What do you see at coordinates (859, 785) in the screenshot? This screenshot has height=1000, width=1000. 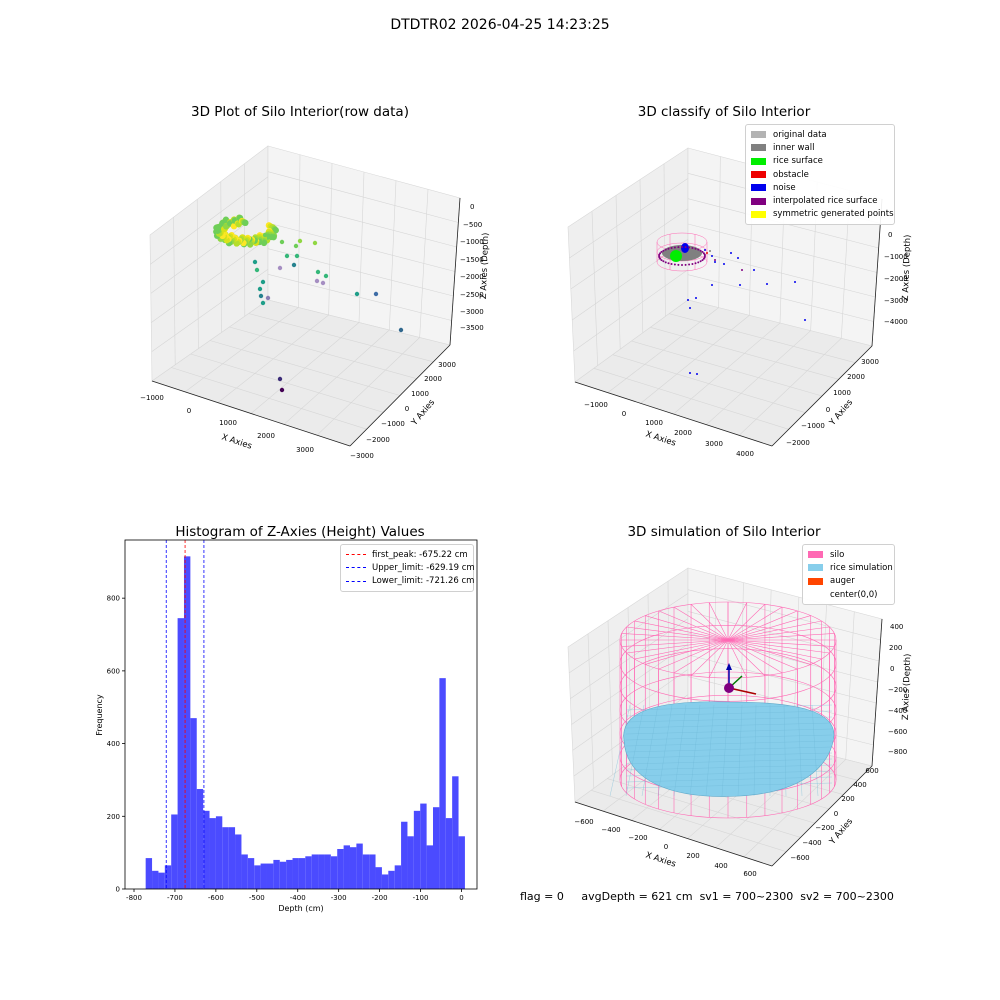 I see `p4-ytick: 400` at bounding box center [859, 785].